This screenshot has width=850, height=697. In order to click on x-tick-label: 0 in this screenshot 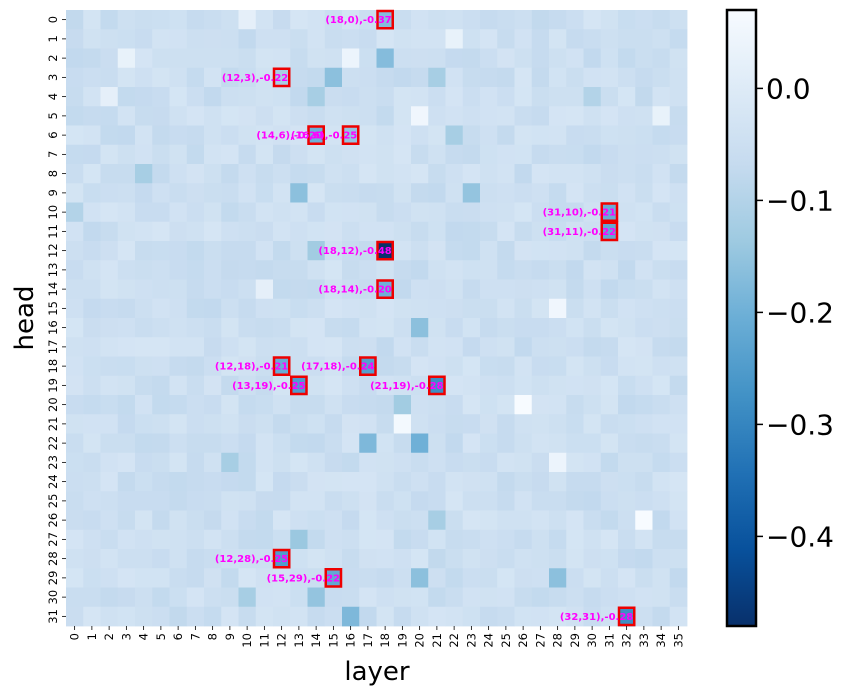, I will do `click(75, 636)`.